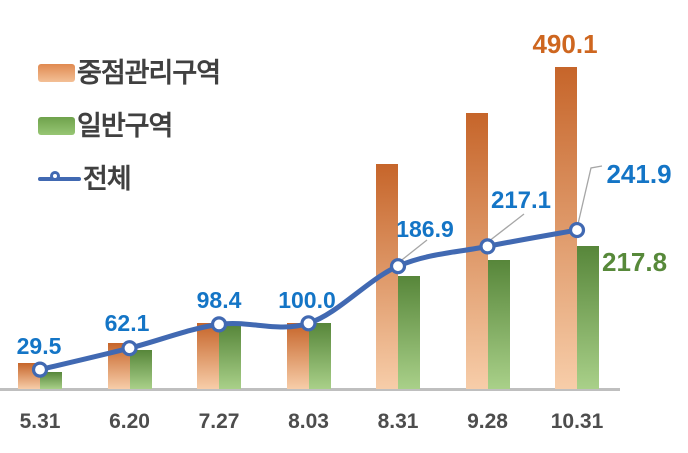 The height and width of the screenshot is (453, 688). What do you see at coordinates (577, 421) in the screenshot?
I see `x-axis-label-10.31: 10.31` at bounding box center [577, 421].